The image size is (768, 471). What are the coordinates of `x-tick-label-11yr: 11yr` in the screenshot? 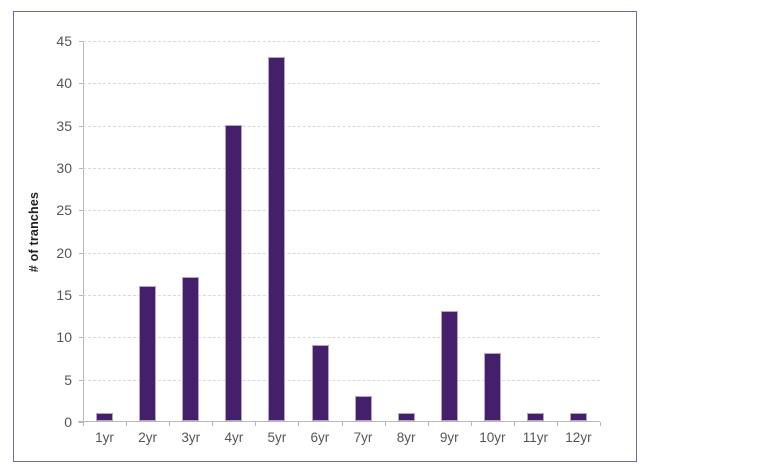 It's located at (535, 437).